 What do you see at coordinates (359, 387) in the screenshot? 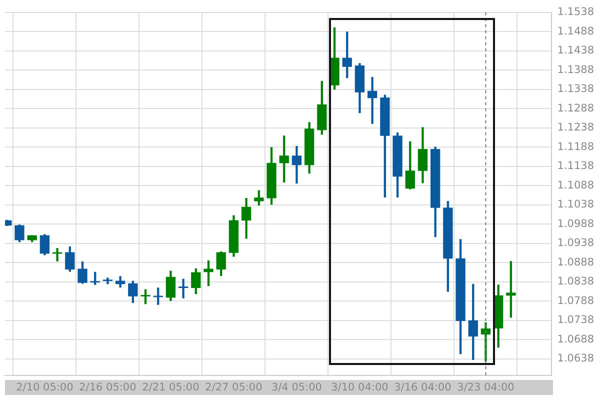
I see `x-tick-label: 3/10 04:00` at bounding box center [359, 387].